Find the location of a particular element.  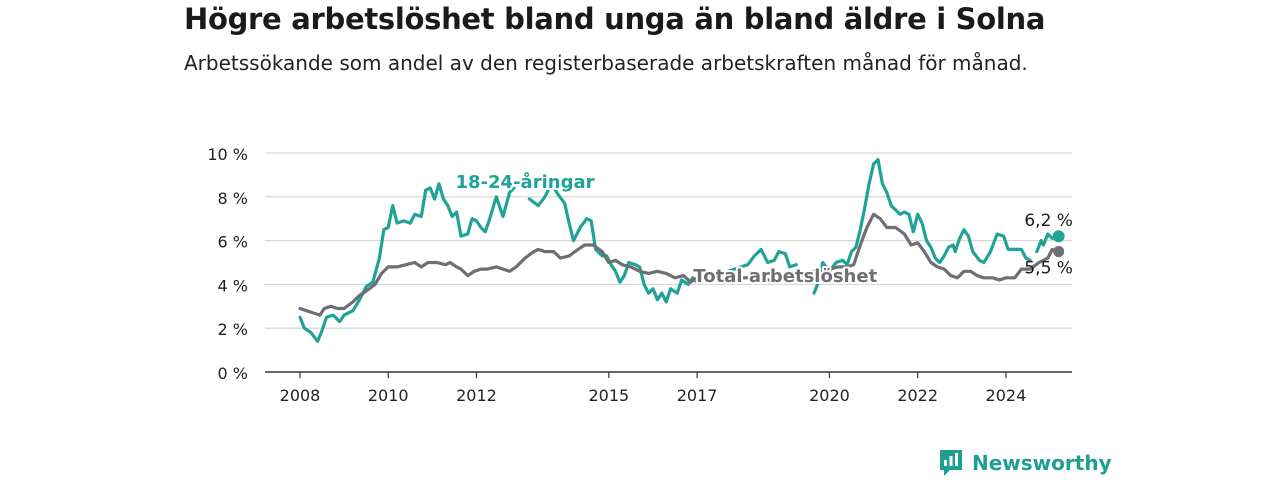

newsworthy-logo-icon is located at coordinates (951, 463).